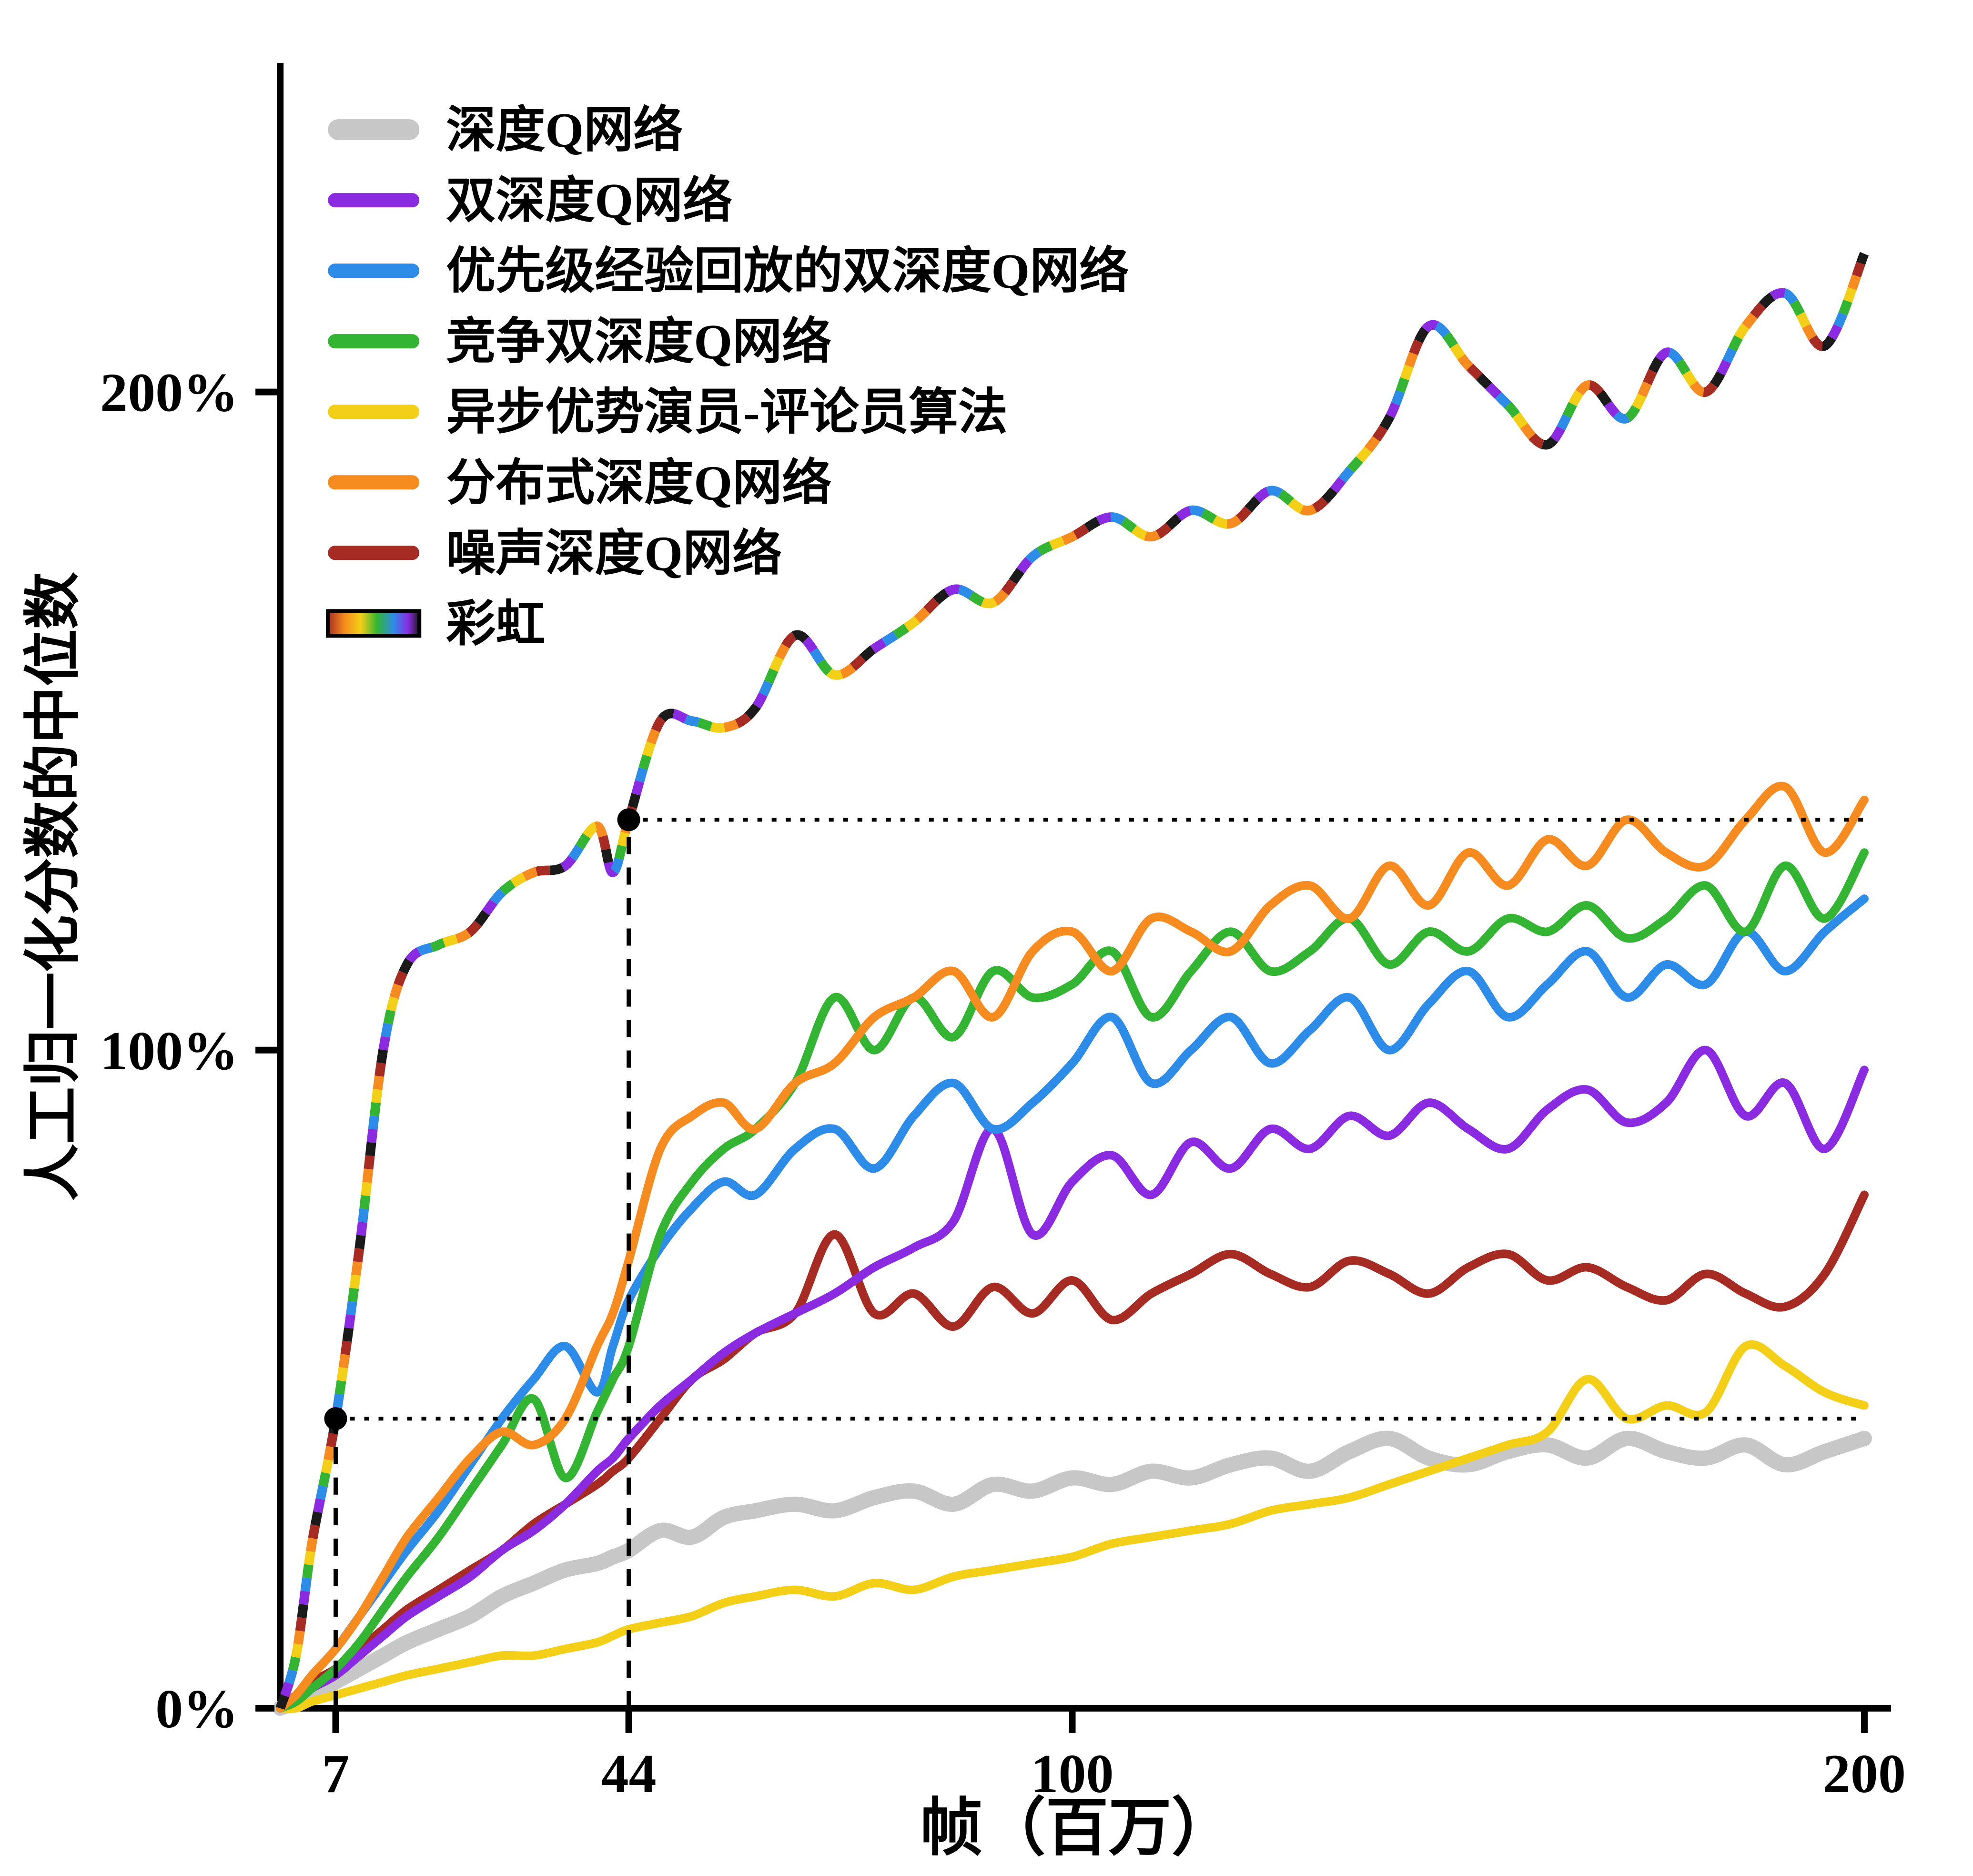  What do you see at coordinates (53, 886) in the screenshot?
I see `y-axis-label: 人工归一化分数的中位数` at bounding box center [53, 886].